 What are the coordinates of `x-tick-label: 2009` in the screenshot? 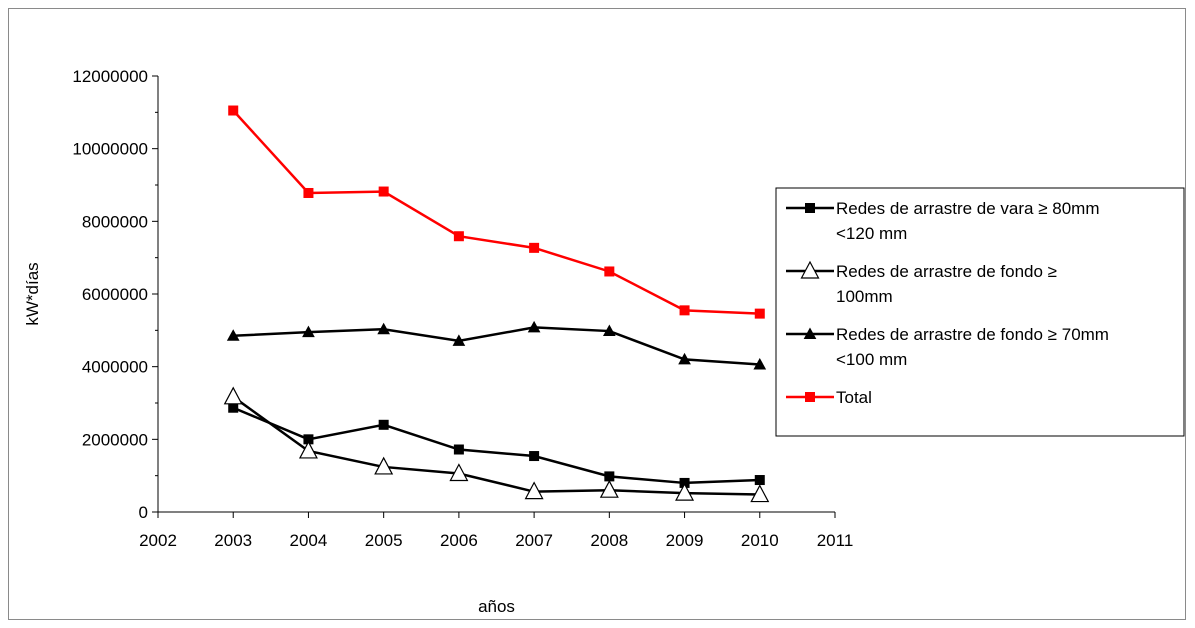 It's located at (685, 540).